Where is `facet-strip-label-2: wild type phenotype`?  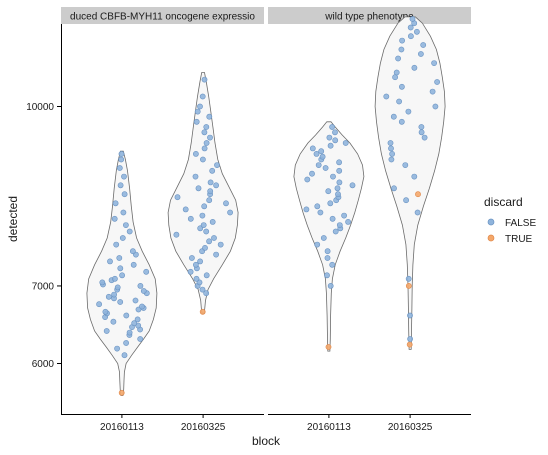 facet-strip-label-2: wild type phenotype is located at coordinates (369, 17).